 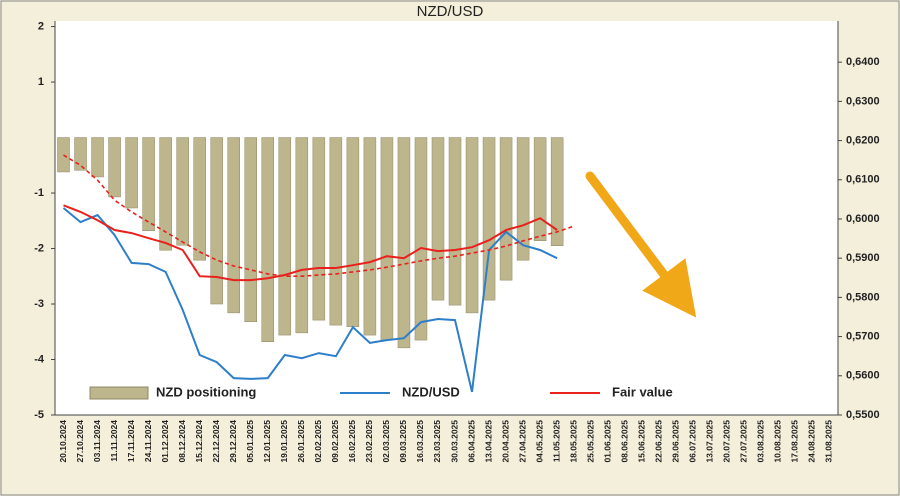 I want to click on x-tick-label: 30.03.2025, so click(x=454, y=441).